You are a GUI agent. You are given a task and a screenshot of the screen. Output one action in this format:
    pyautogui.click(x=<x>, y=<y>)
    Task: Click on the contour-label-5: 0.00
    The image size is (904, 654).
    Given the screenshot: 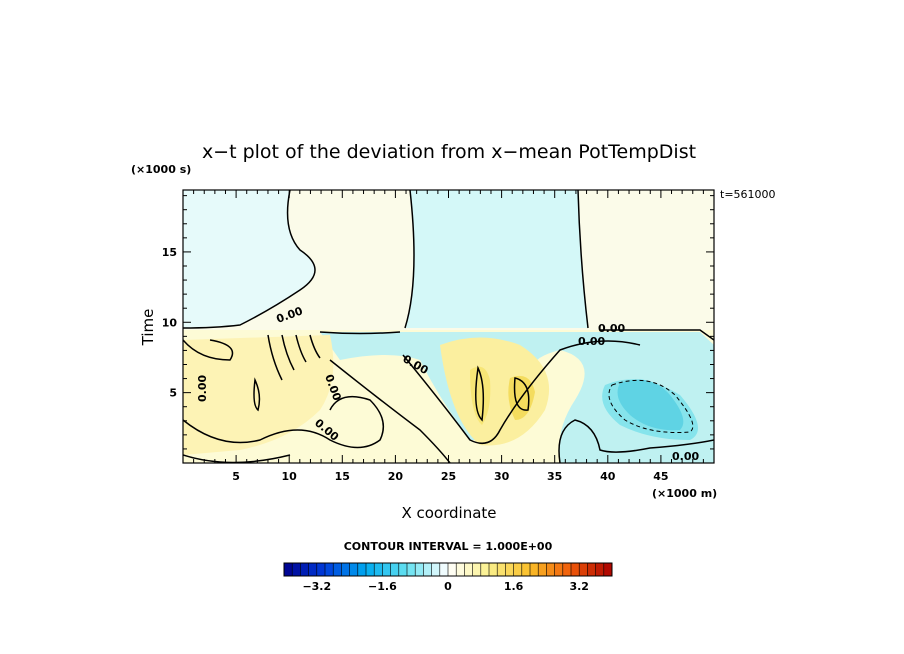 What is the action you would take?
    pyautogui.click(x=202, y=388)
    